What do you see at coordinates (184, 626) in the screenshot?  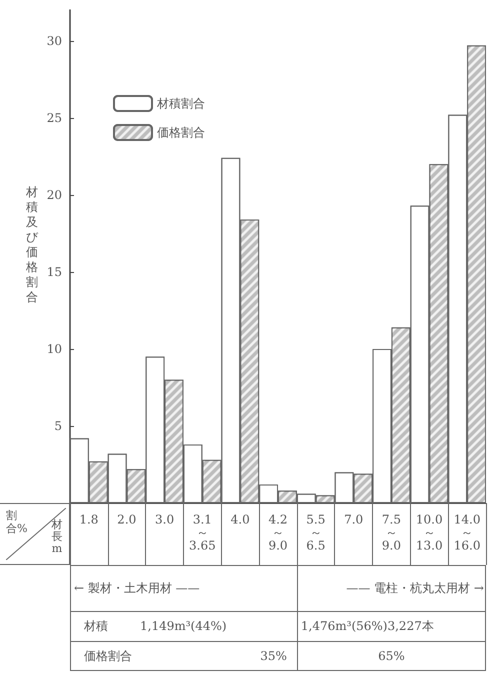 I see `text: 1,149m³(44%)` at bounding box center [184, 626].